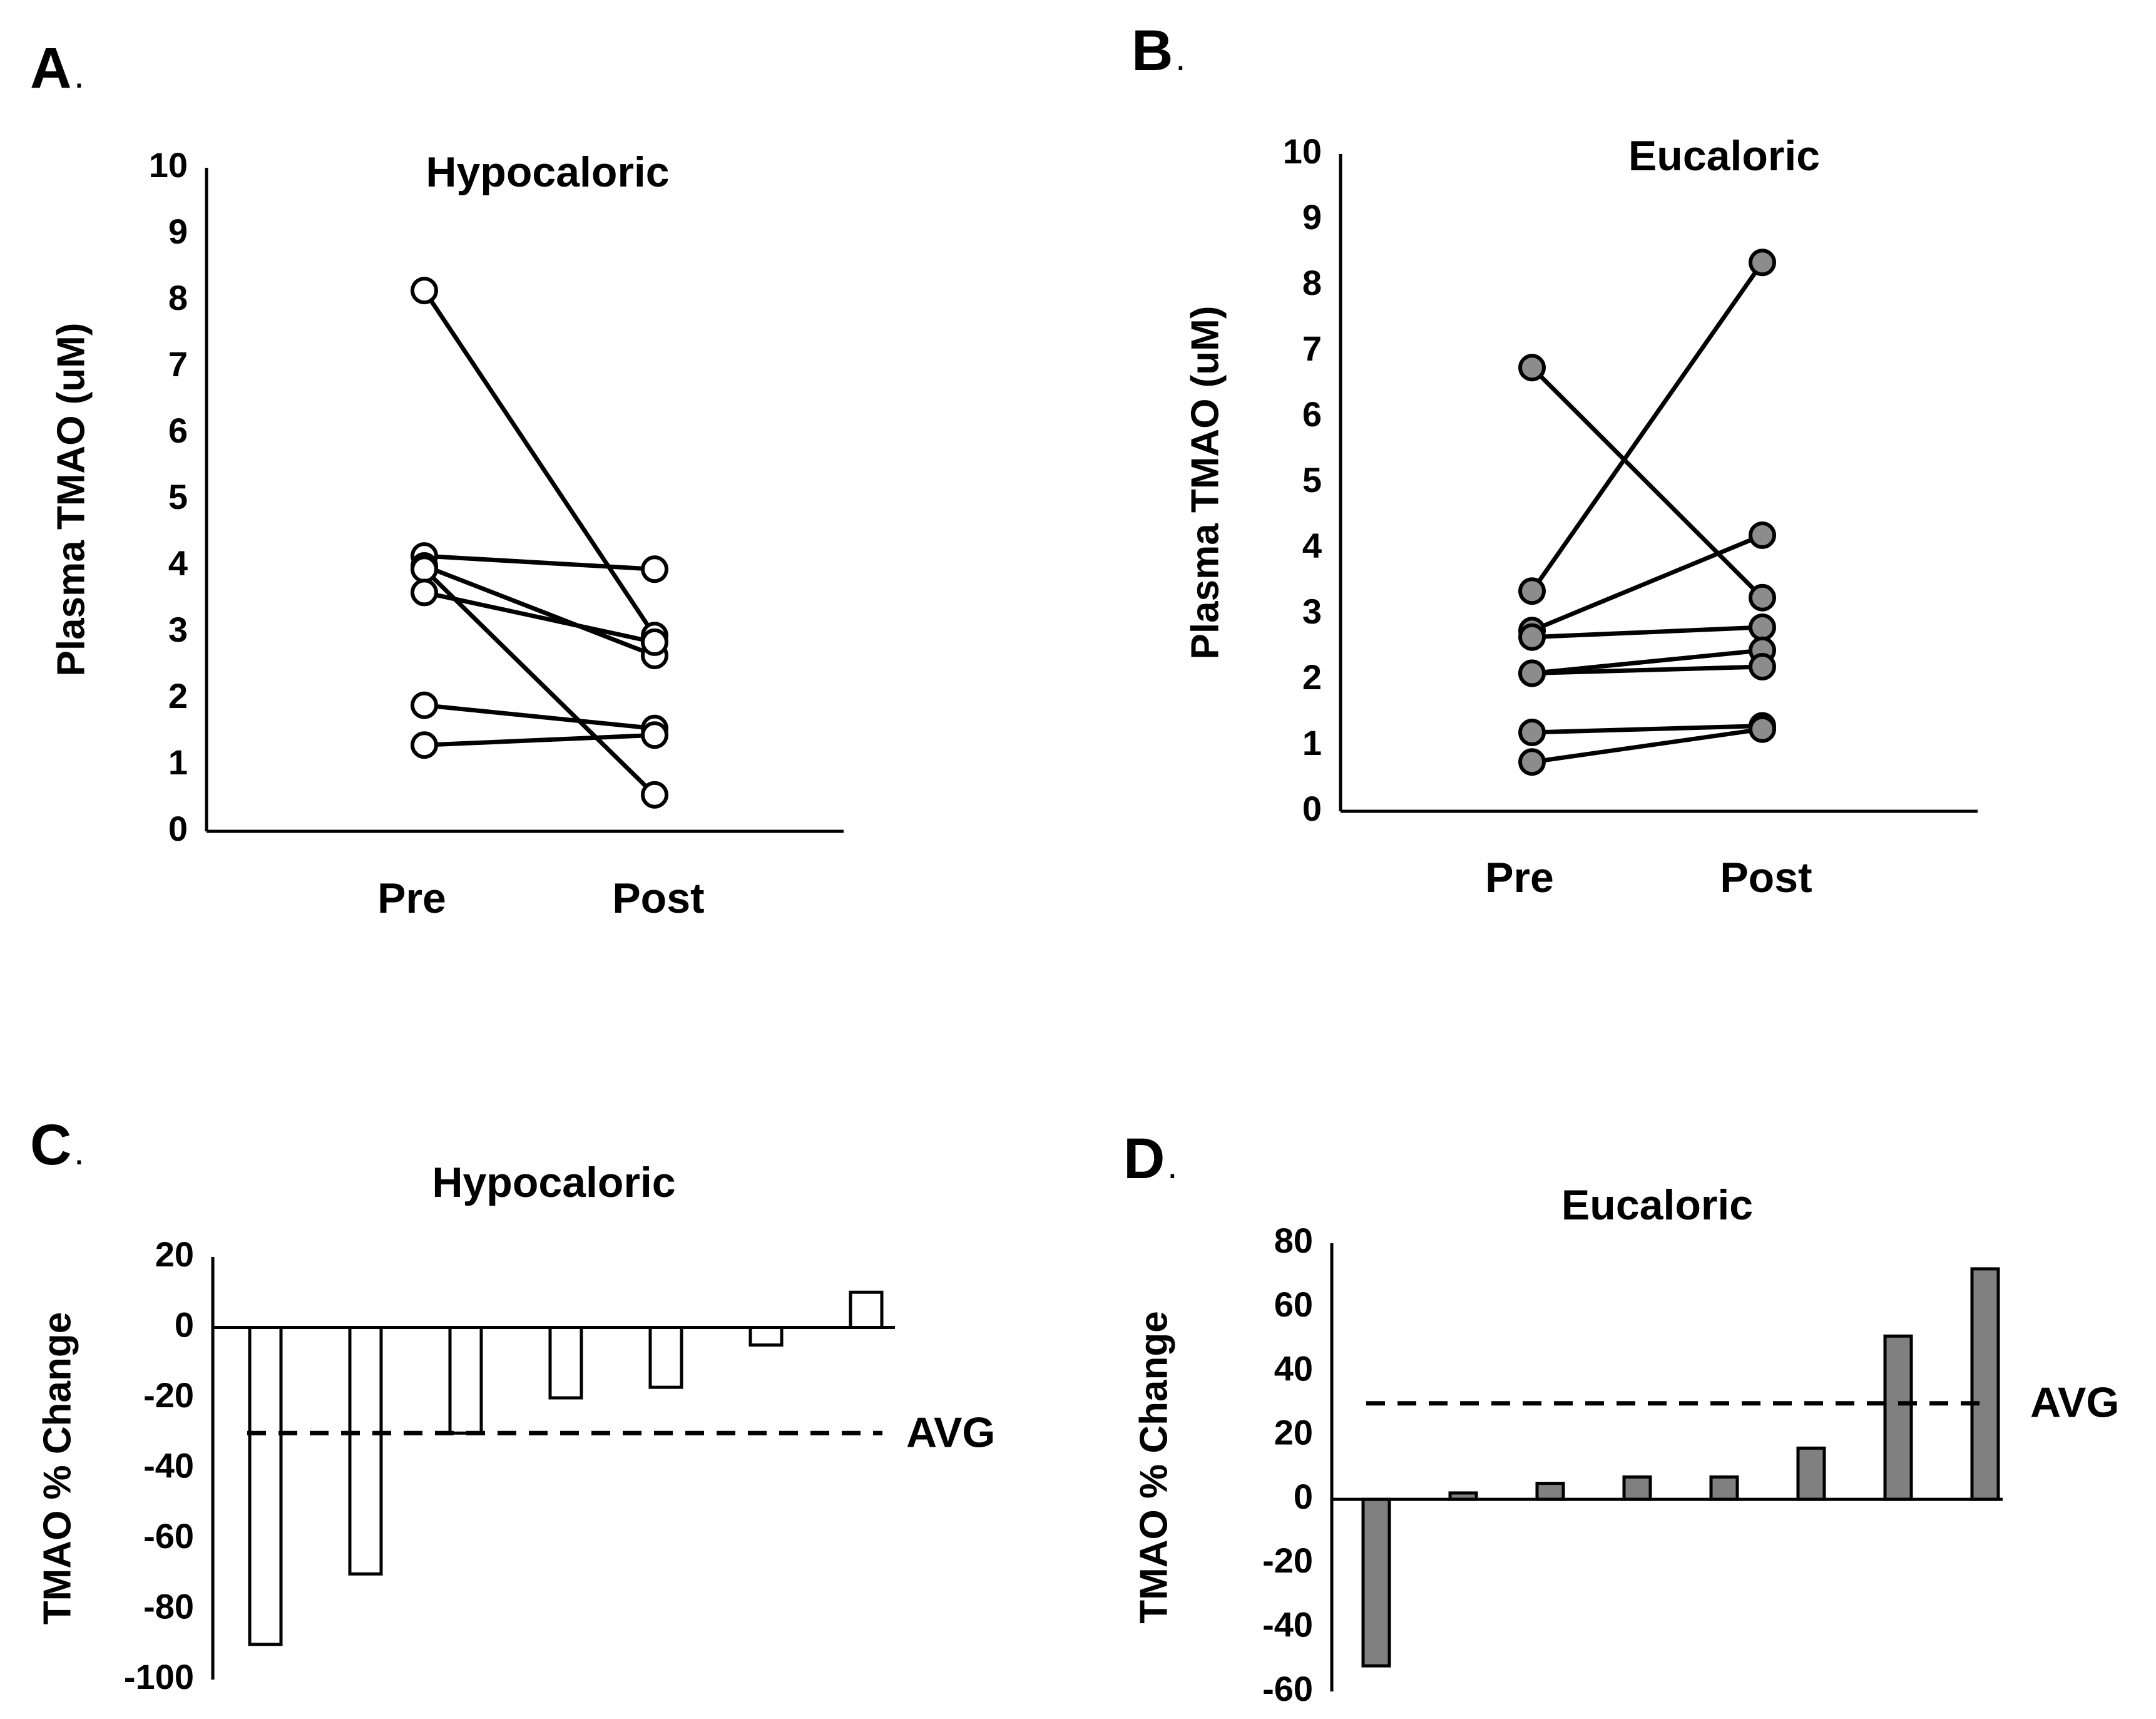 The height and width of the screenshot is (1719, 2156). Describe the element at coordinates (658, 899) in the screenshot. I see `x-category-label: Post` at that location.